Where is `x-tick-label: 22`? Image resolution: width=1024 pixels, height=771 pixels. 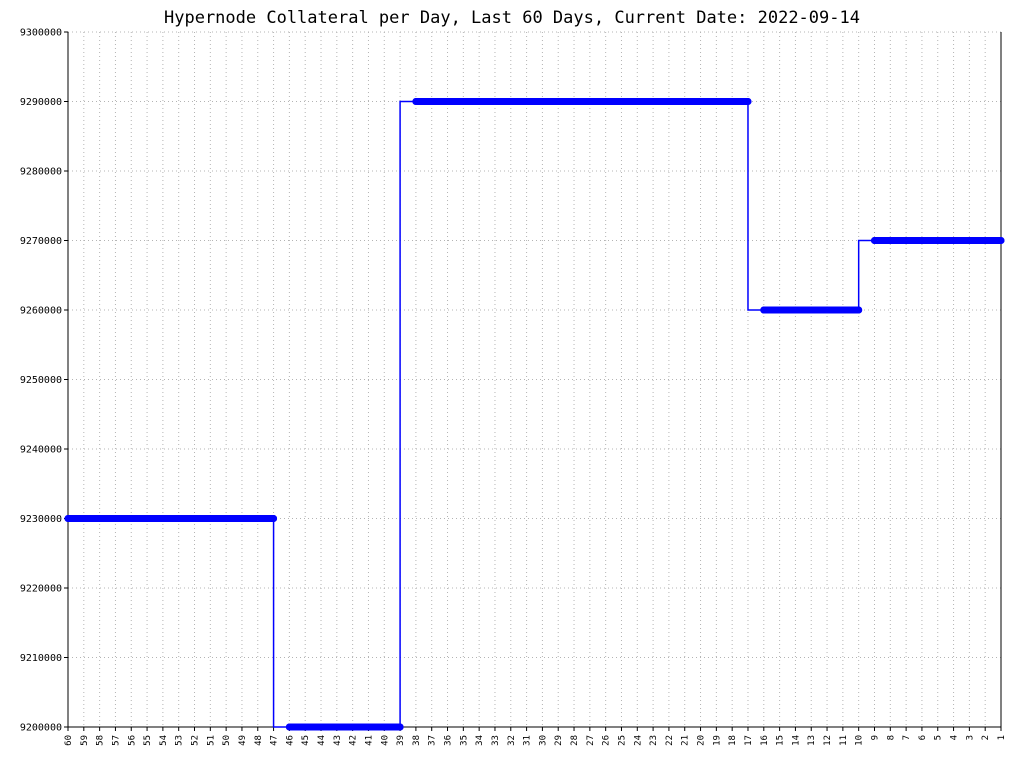
x-tick-label: 22 is located at coordinates (670, 740).